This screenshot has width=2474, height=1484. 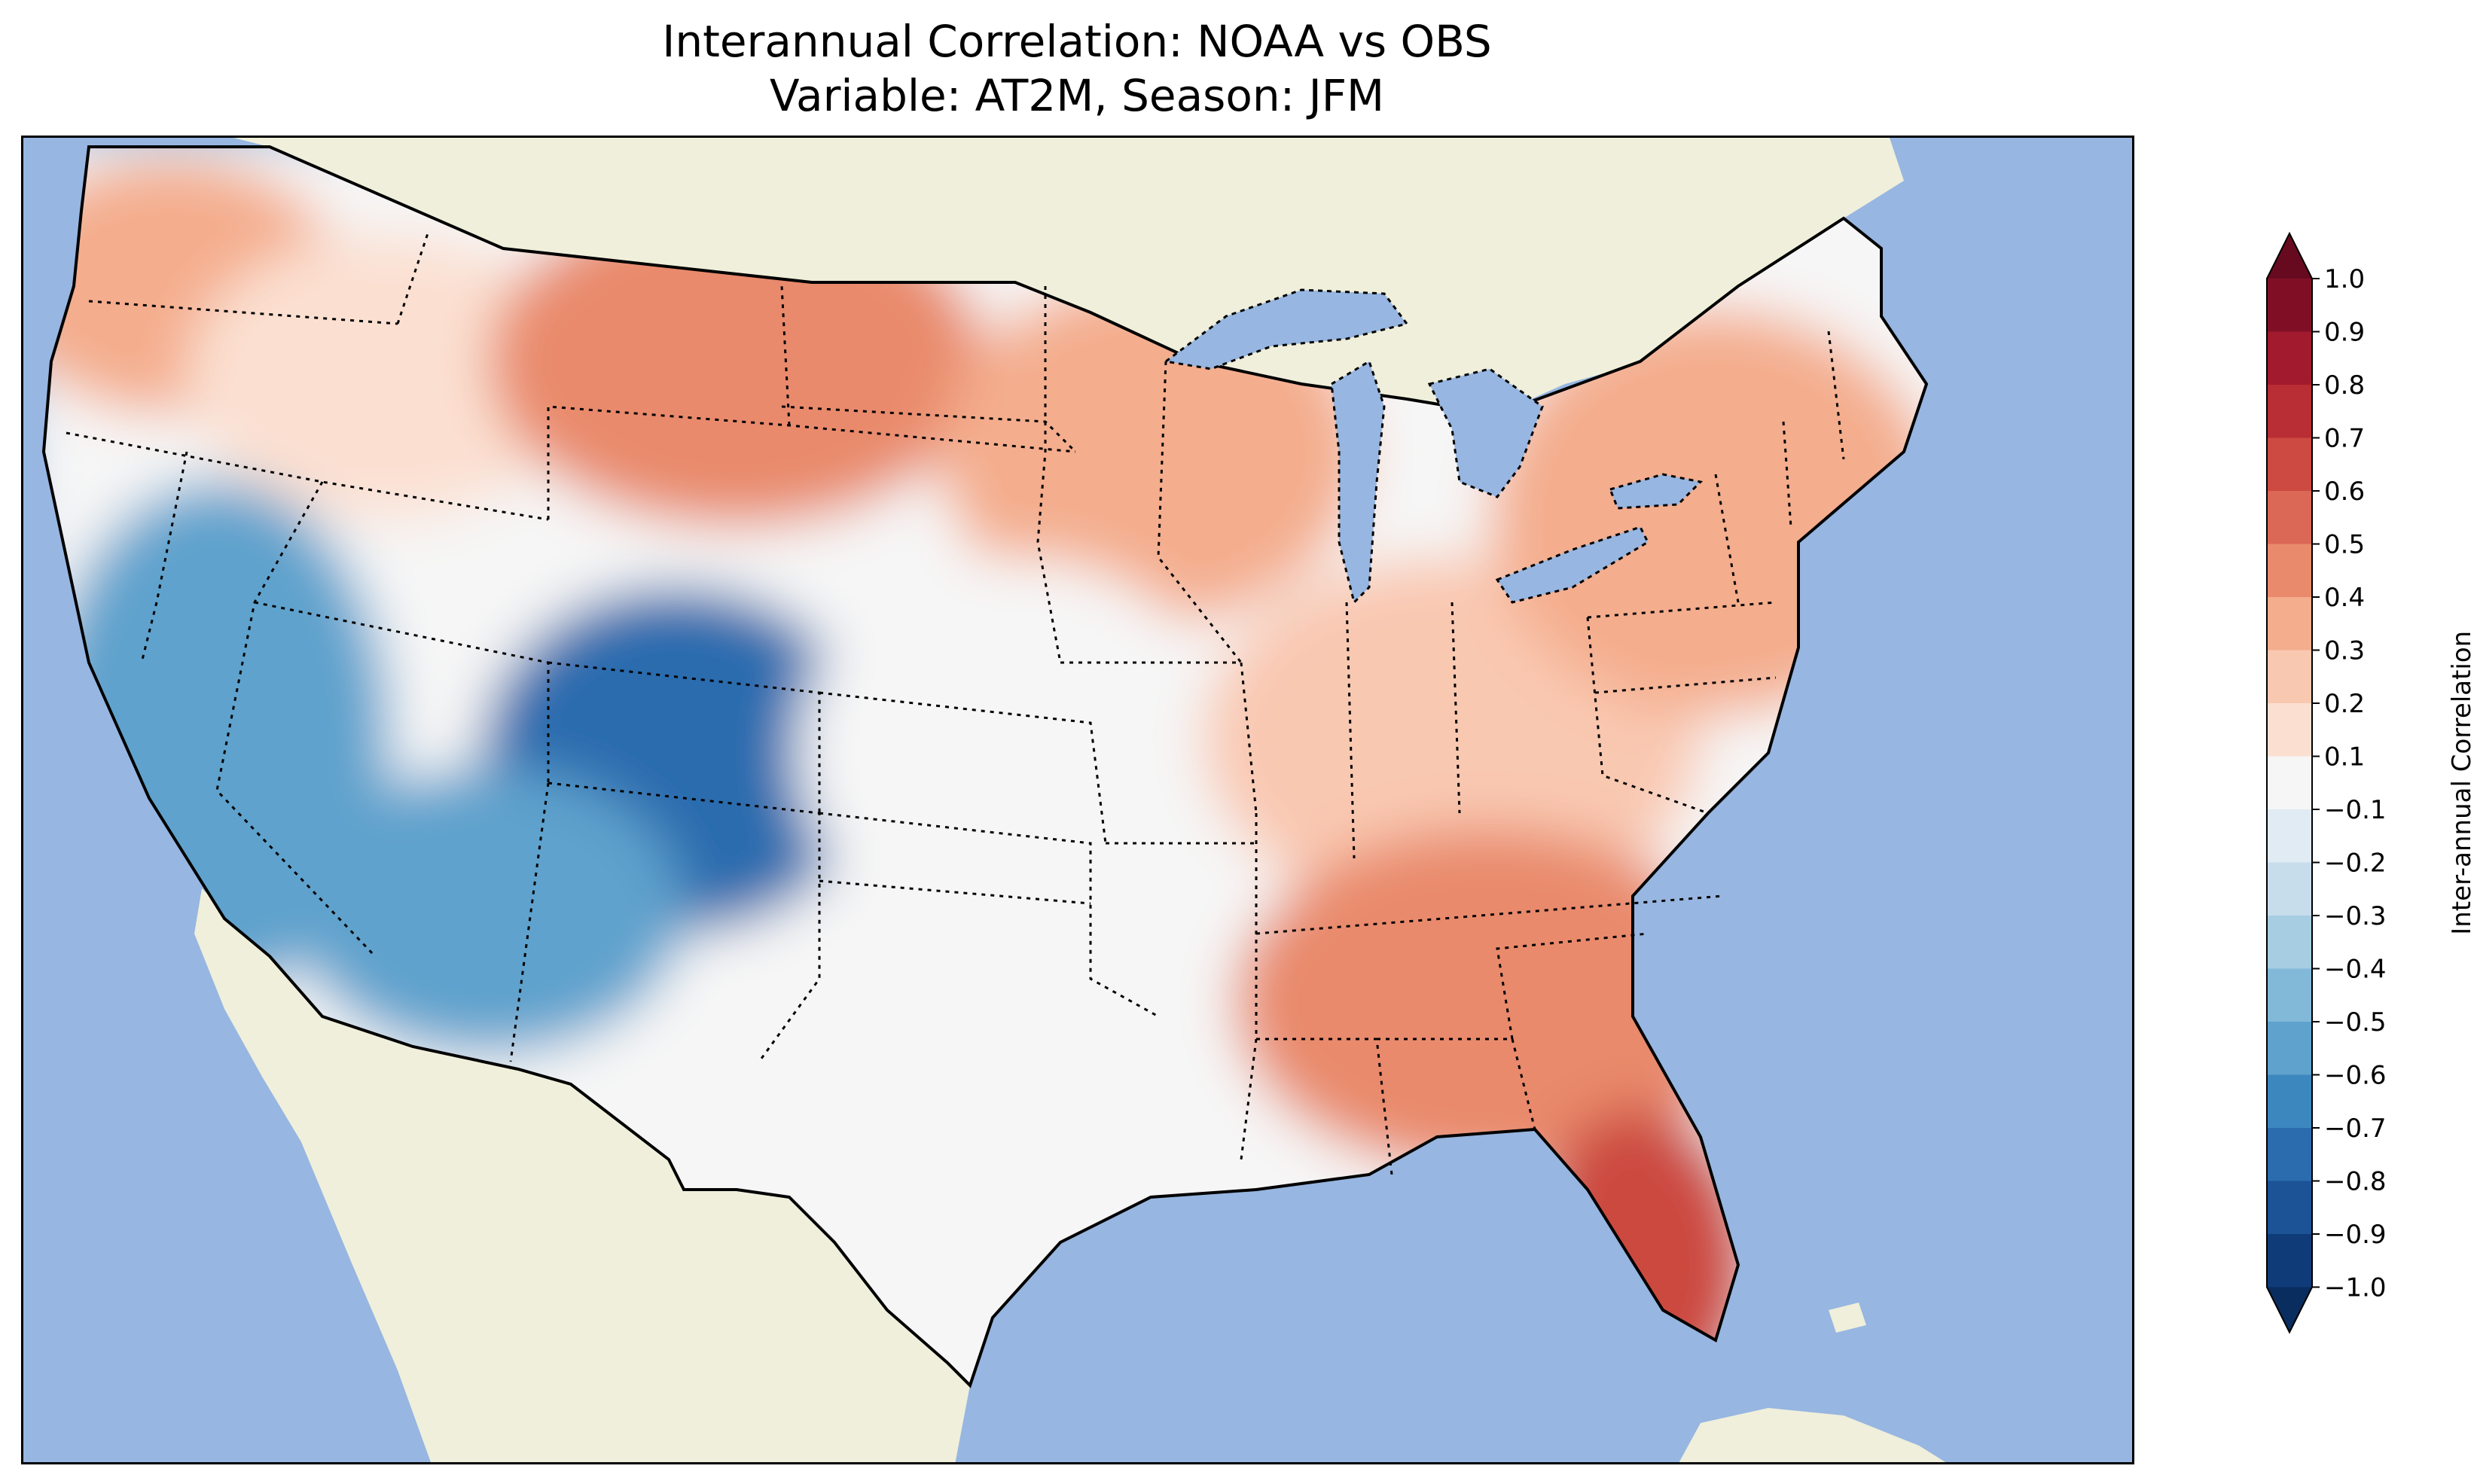 What do you see at coordinates (1286, 329) in the screenshot?
I see `lake-superior` at bounding box center [1286, 329].